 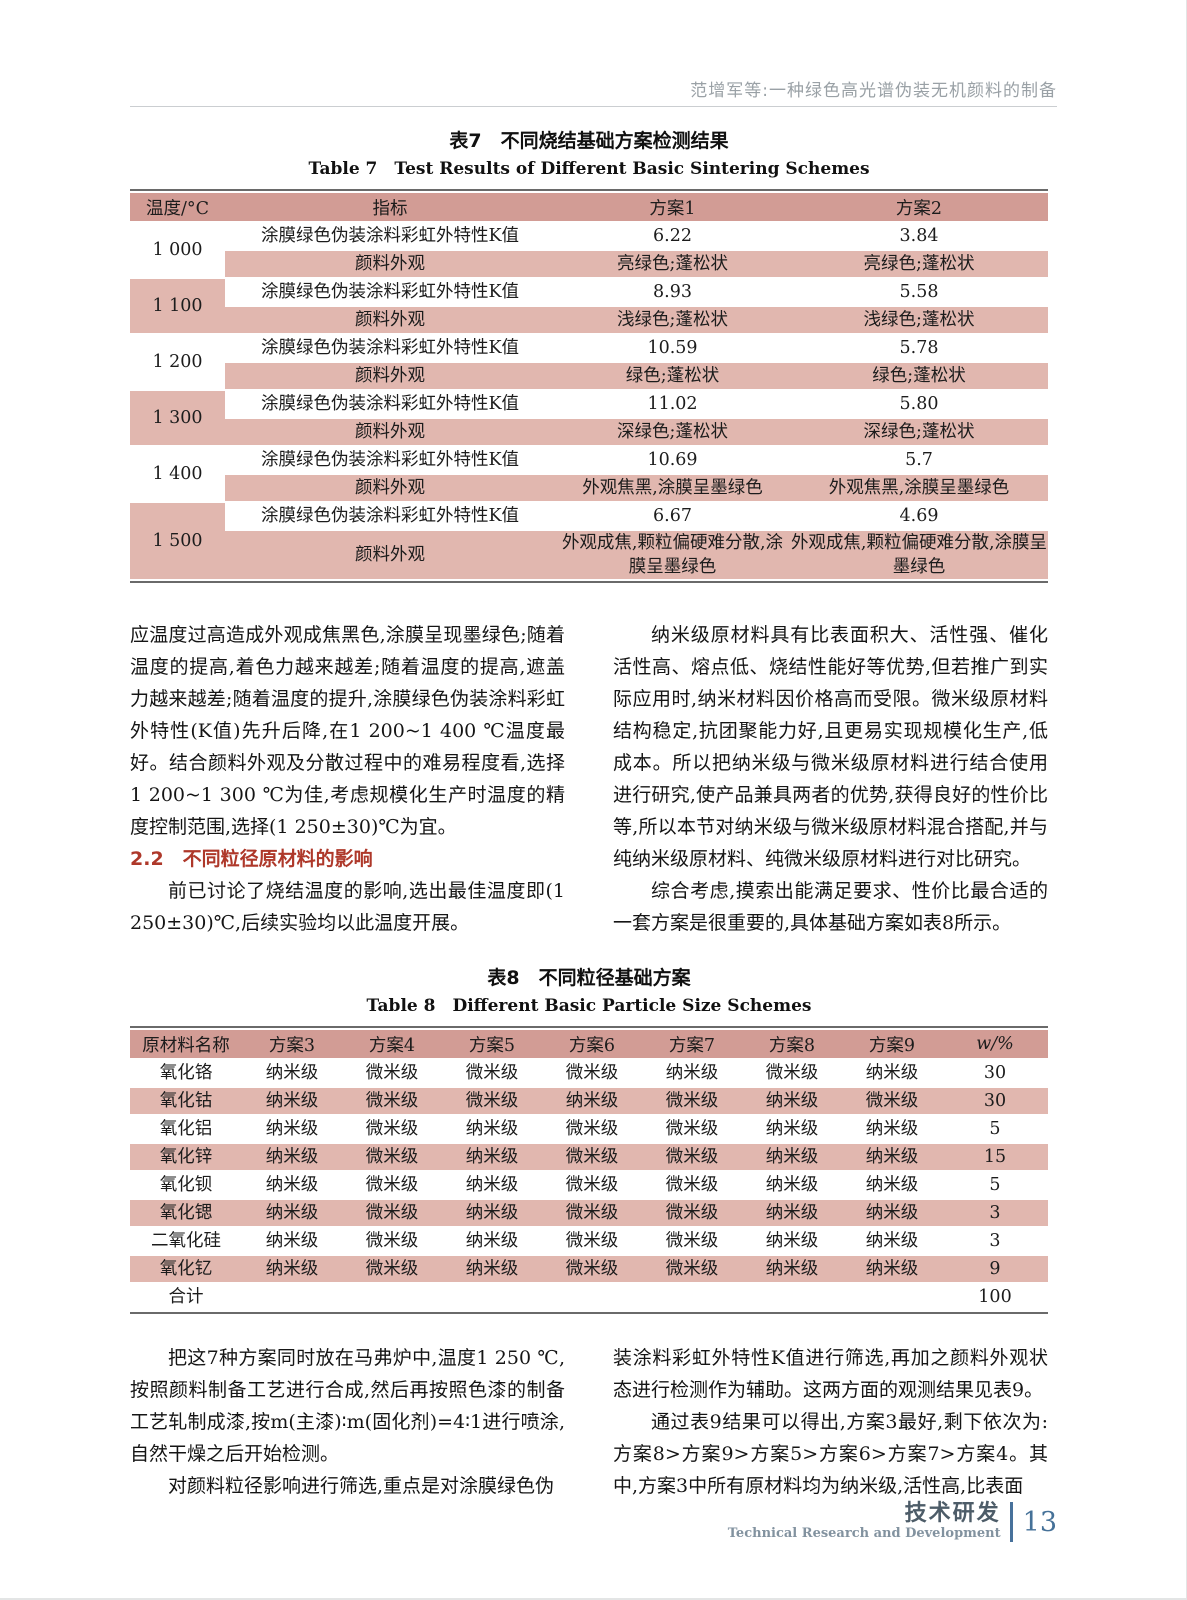 I want to click on table-row: 1 100 涂膜绿色伪装涂料彩虹外特性K值 8.93 5.58, so click(x=589, y=306).